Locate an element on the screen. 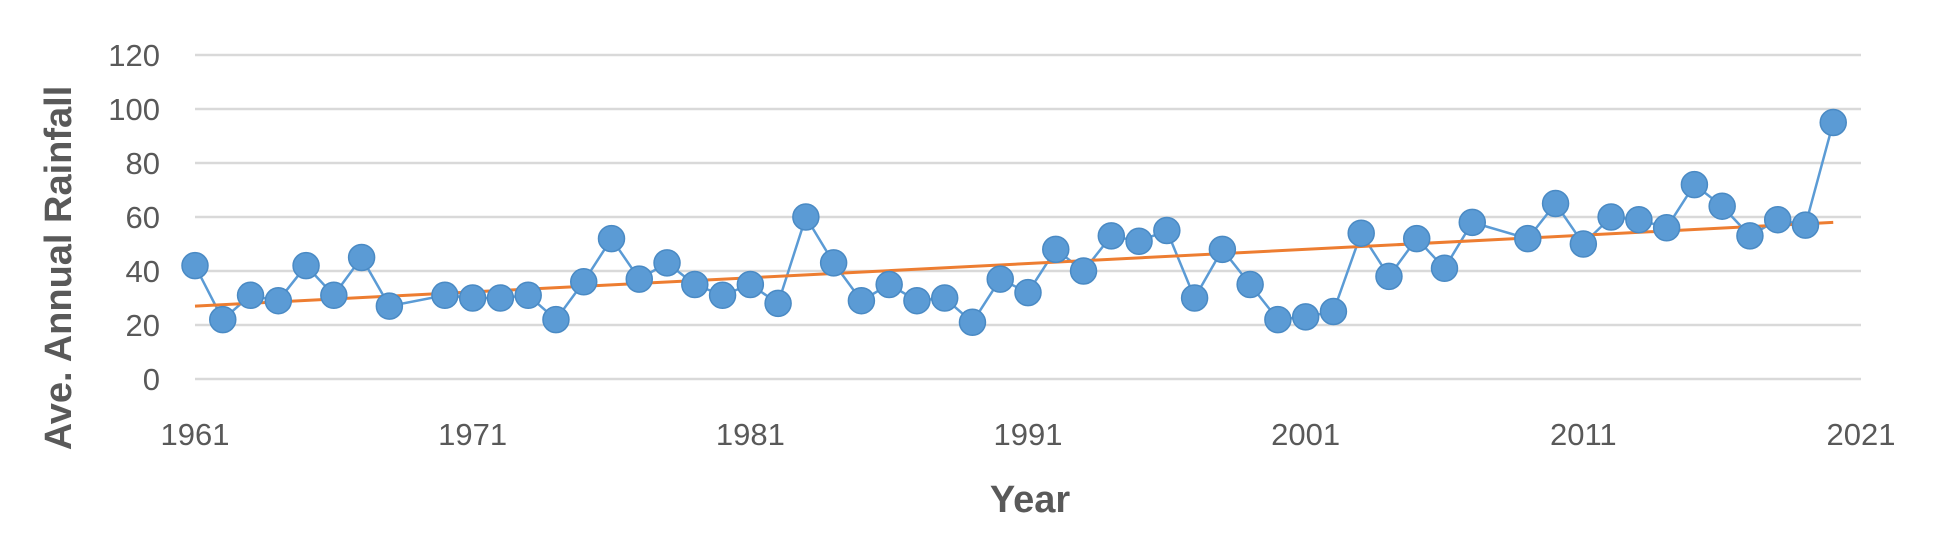 Image resolution: width=1936 pixels, height=557 pixels. y-tick-label: 100 is located at coordinates (134, 109).